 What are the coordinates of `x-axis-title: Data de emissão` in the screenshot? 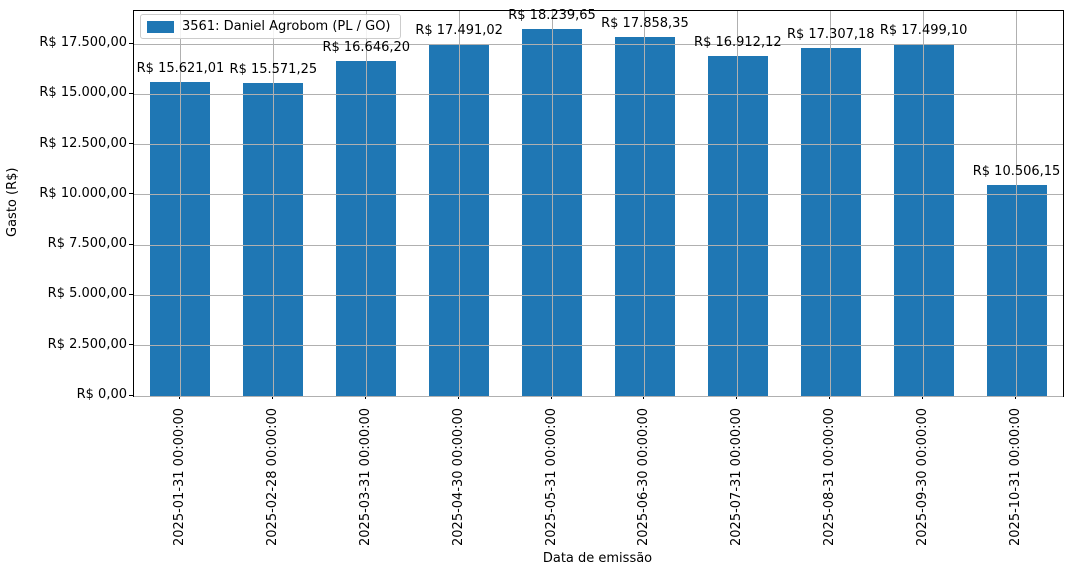 It's located at (597, 558).